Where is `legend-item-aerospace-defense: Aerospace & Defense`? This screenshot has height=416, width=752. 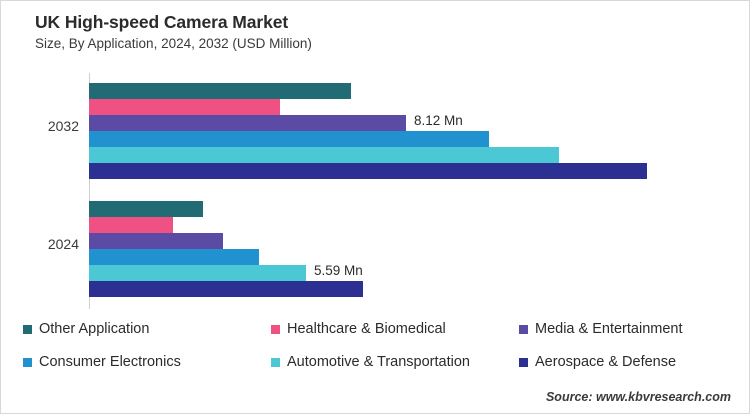
legend-item-aerospace-defense: Aerospace & Defense is located at coordinates (597, 362).